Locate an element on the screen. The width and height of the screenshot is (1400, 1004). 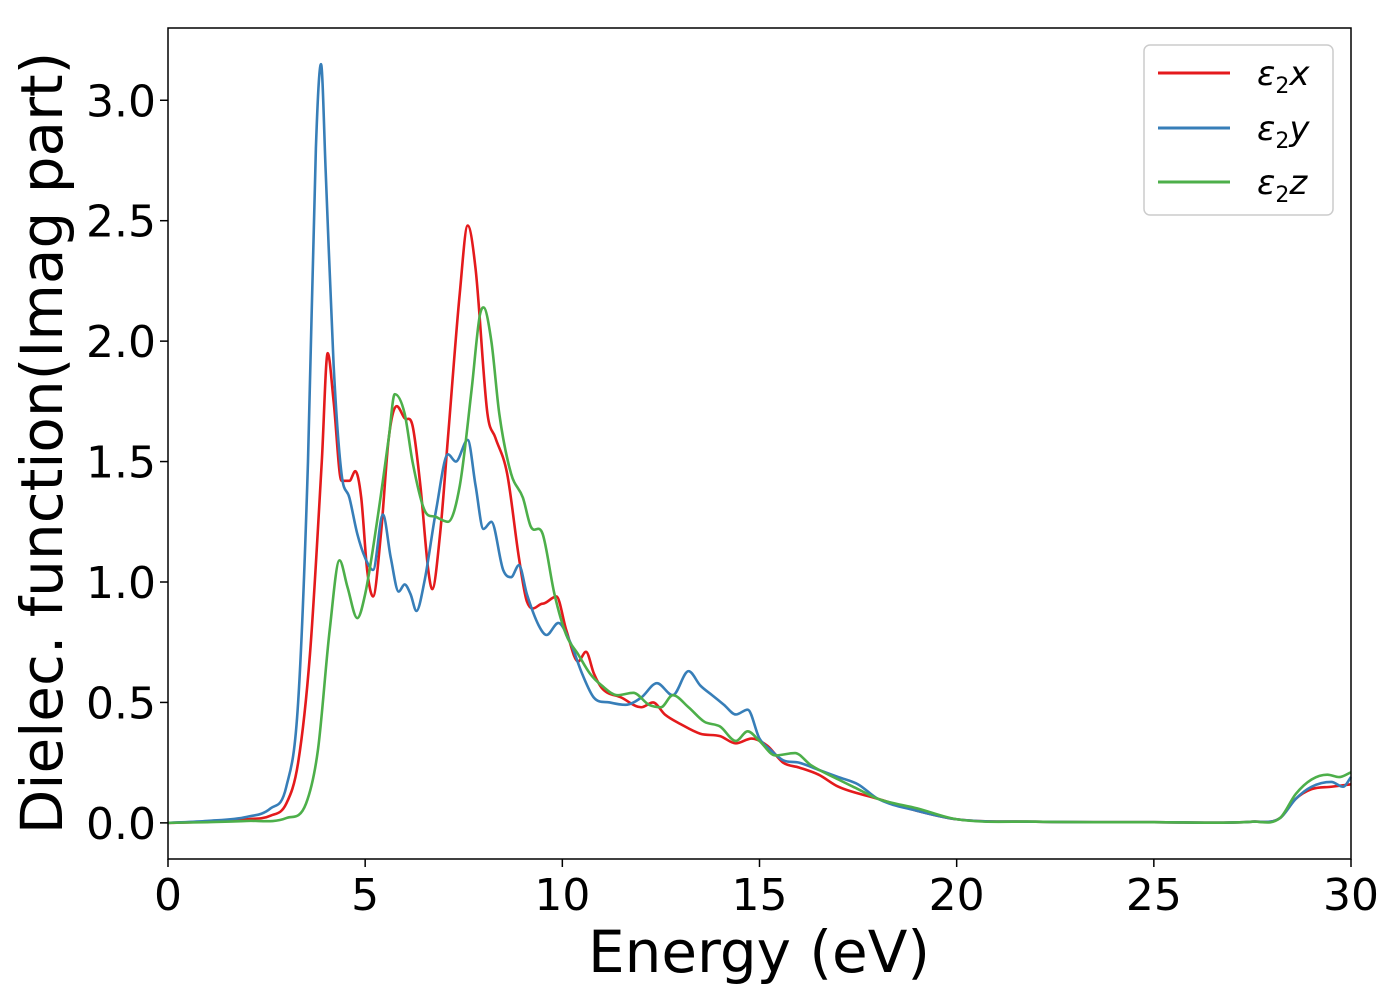
y-tick-label: 1.0 is located at coordinates (121, 583).